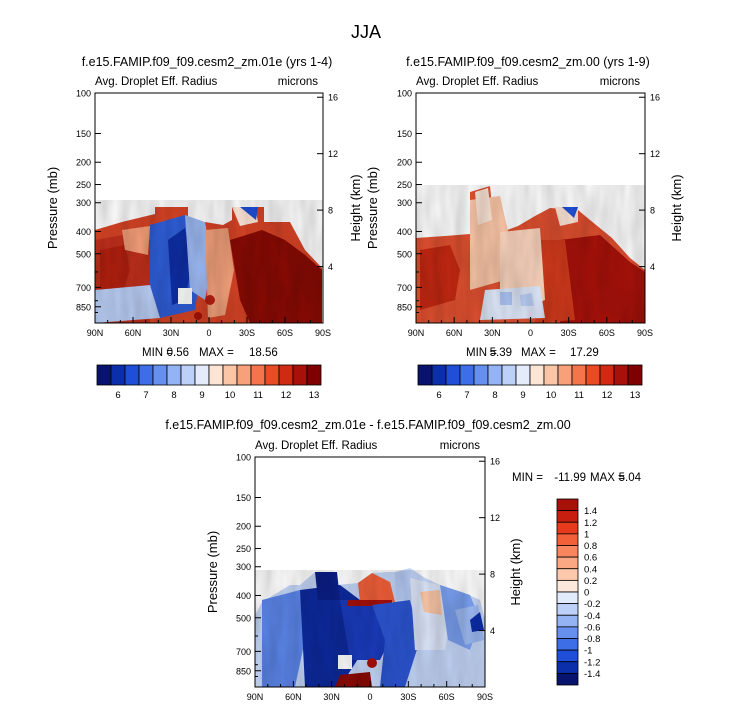 The width and height of the screenshot is (733, 712). Describe the element at coordinates (404, 288) in the screenshot. I see `panel-2-ytick-label: 700` at that location.